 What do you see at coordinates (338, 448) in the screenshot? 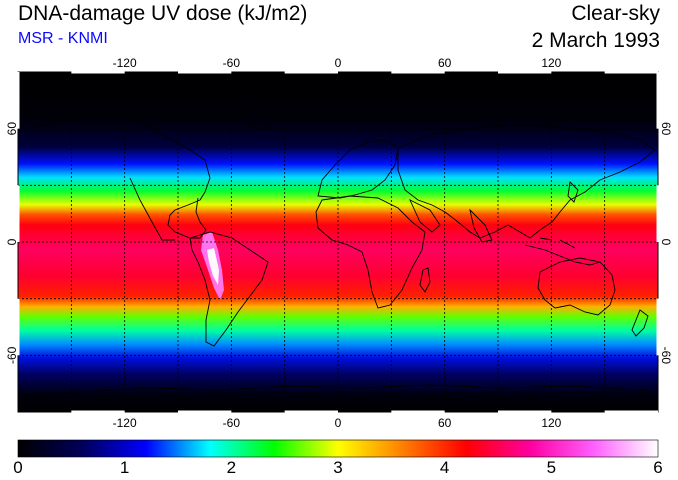
I see `colorbar` at bounding box center [338, 448].